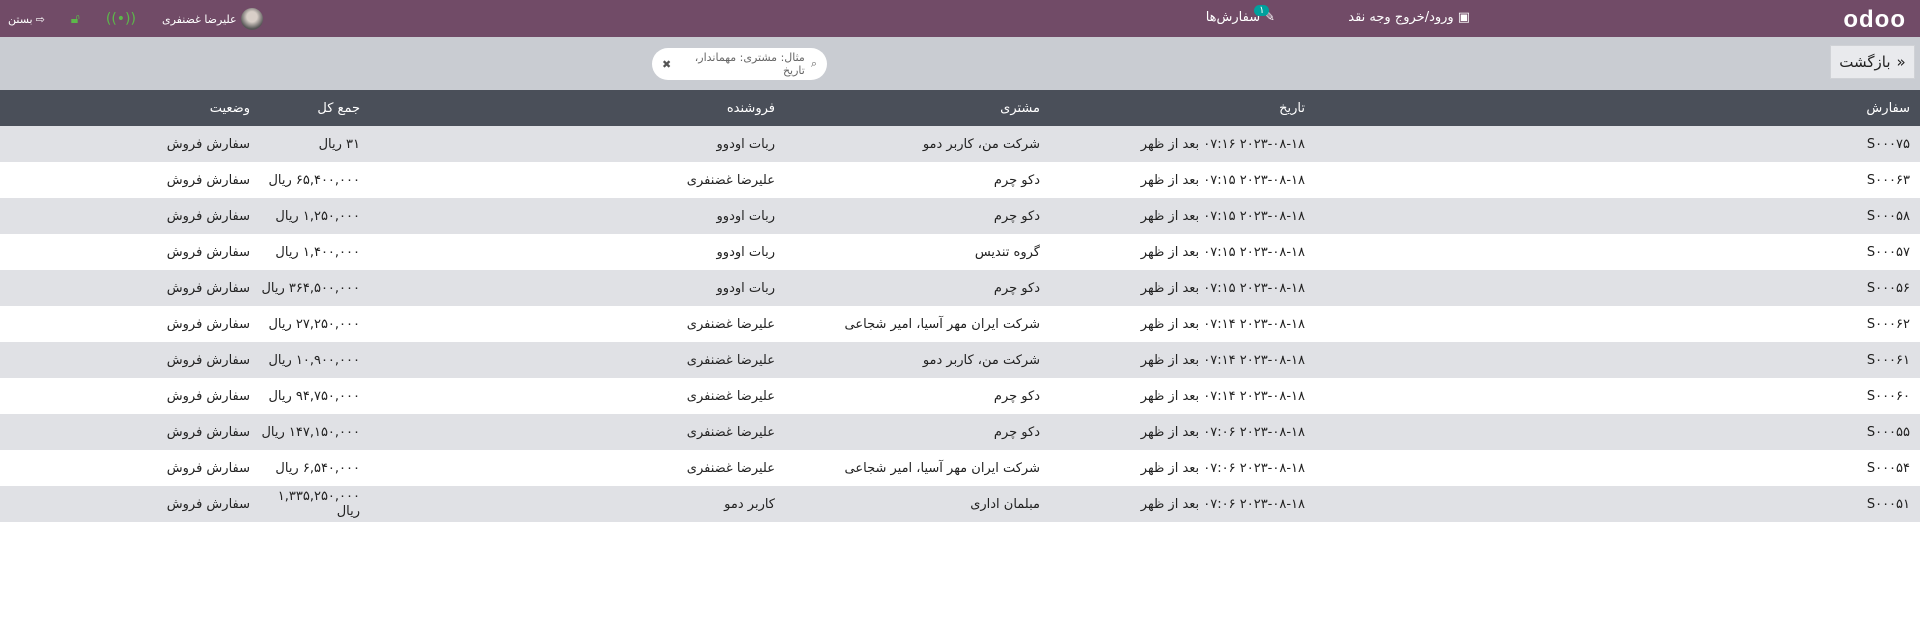  What do you see at coordinates (1182, 108) in the screenshot?
I see `header-date: تاریخ` at bounding box center [1182, 108].